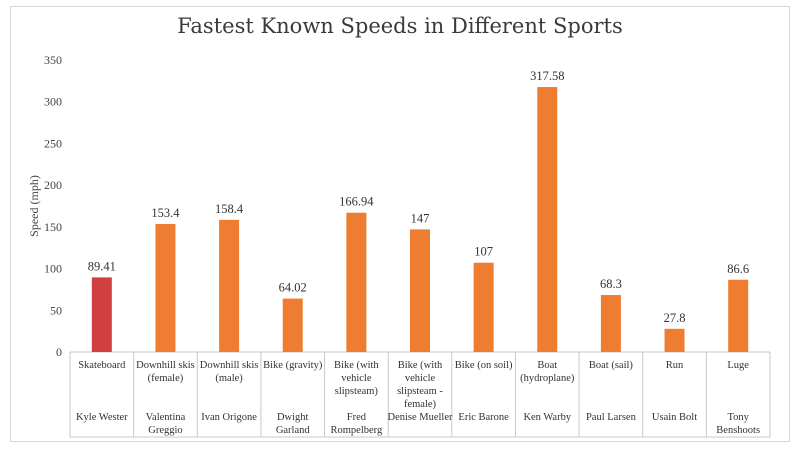  Describe the element at coordinates (547, 76) in the screenshot. I see `data-label: 317.58` at that location.